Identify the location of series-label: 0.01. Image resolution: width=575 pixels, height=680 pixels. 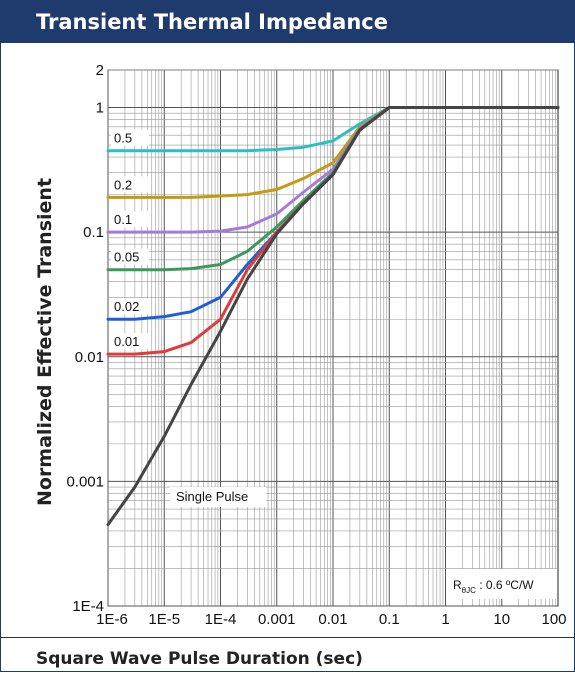
(126, 341).